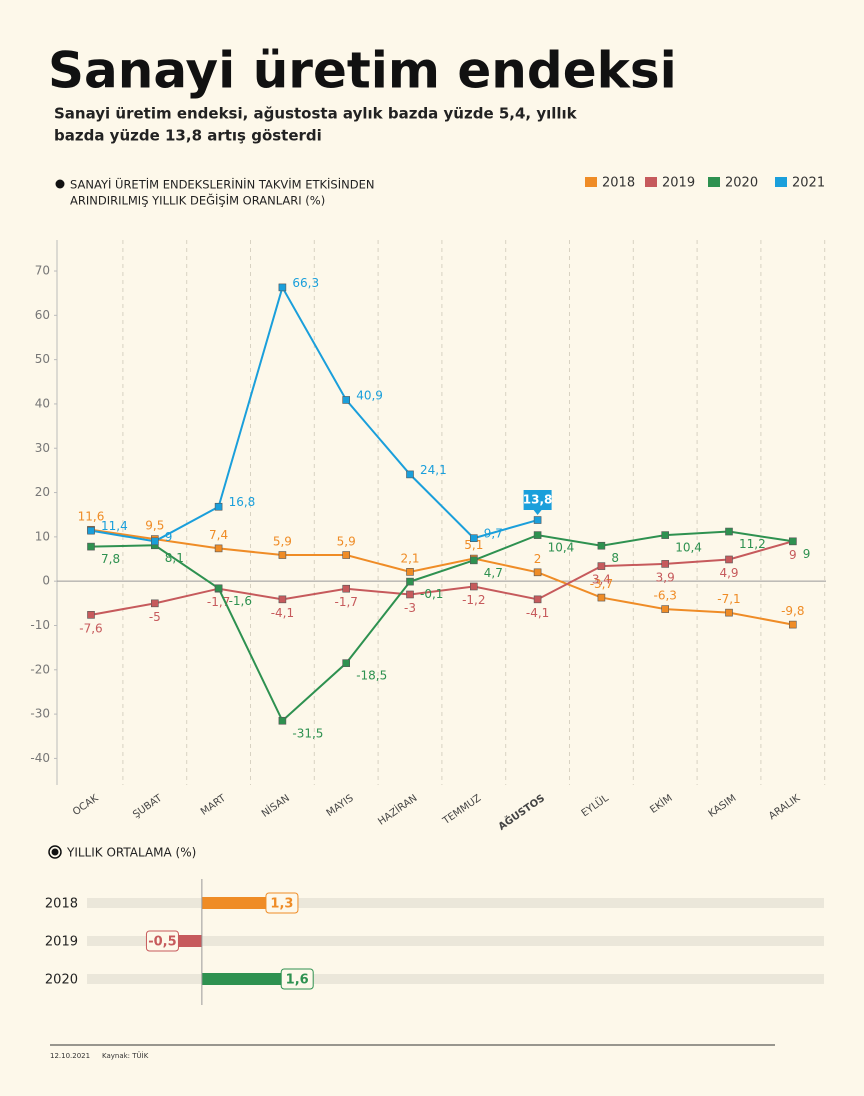 This screenshot has height=1096, width=864. I want to click on y-tick-label: 70, so click(42, 271).